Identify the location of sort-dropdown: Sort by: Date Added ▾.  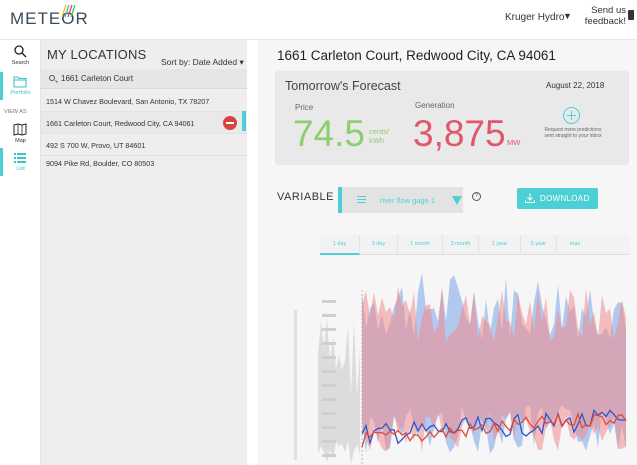
(202, 62).